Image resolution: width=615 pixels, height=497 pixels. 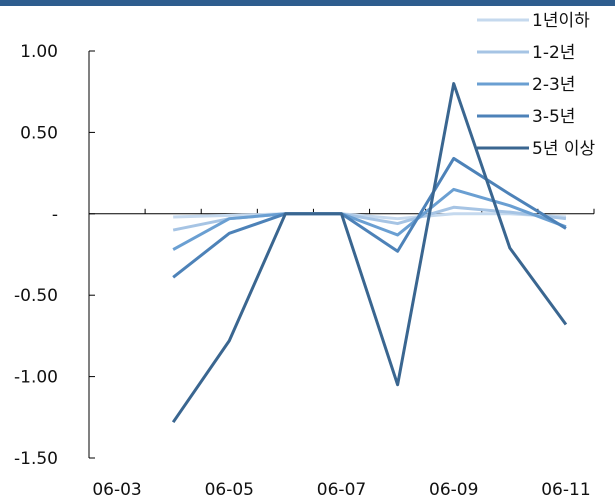 What do you see at coordinates (55, 215) in the screenshot?
I see `y-tick-label: -` at bounding box center [55, 215].